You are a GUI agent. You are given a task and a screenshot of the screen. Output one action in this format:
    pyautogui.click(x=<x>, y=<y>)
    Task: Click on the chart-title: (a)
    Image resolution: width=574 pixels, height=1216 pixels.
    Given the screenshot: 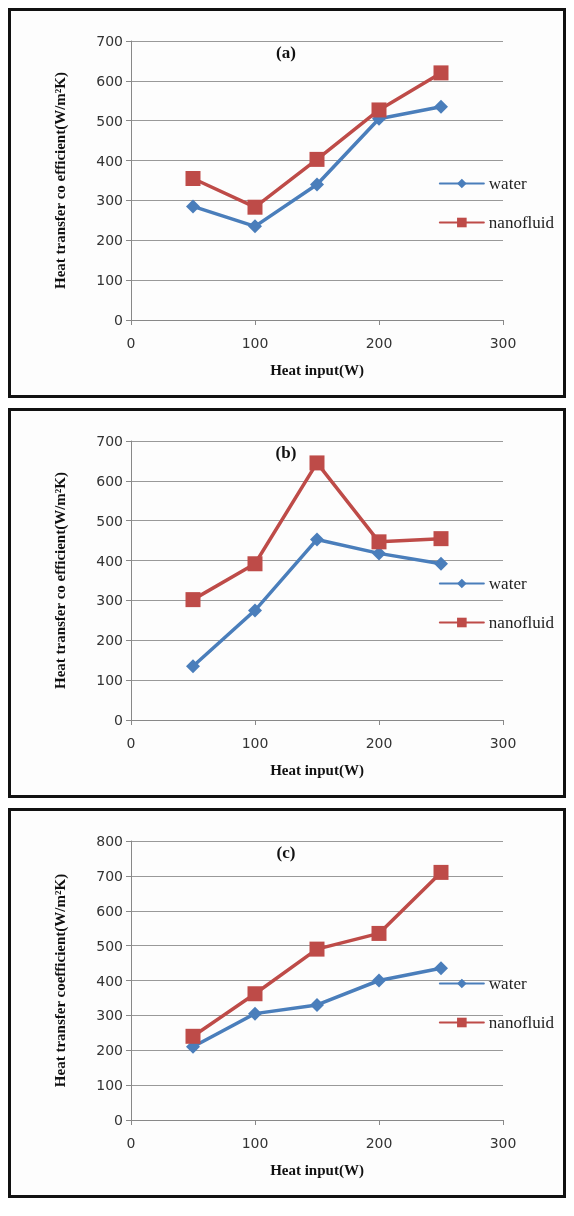 What is the action you would take?
    pyautogui.click(x=286, y=52)
    